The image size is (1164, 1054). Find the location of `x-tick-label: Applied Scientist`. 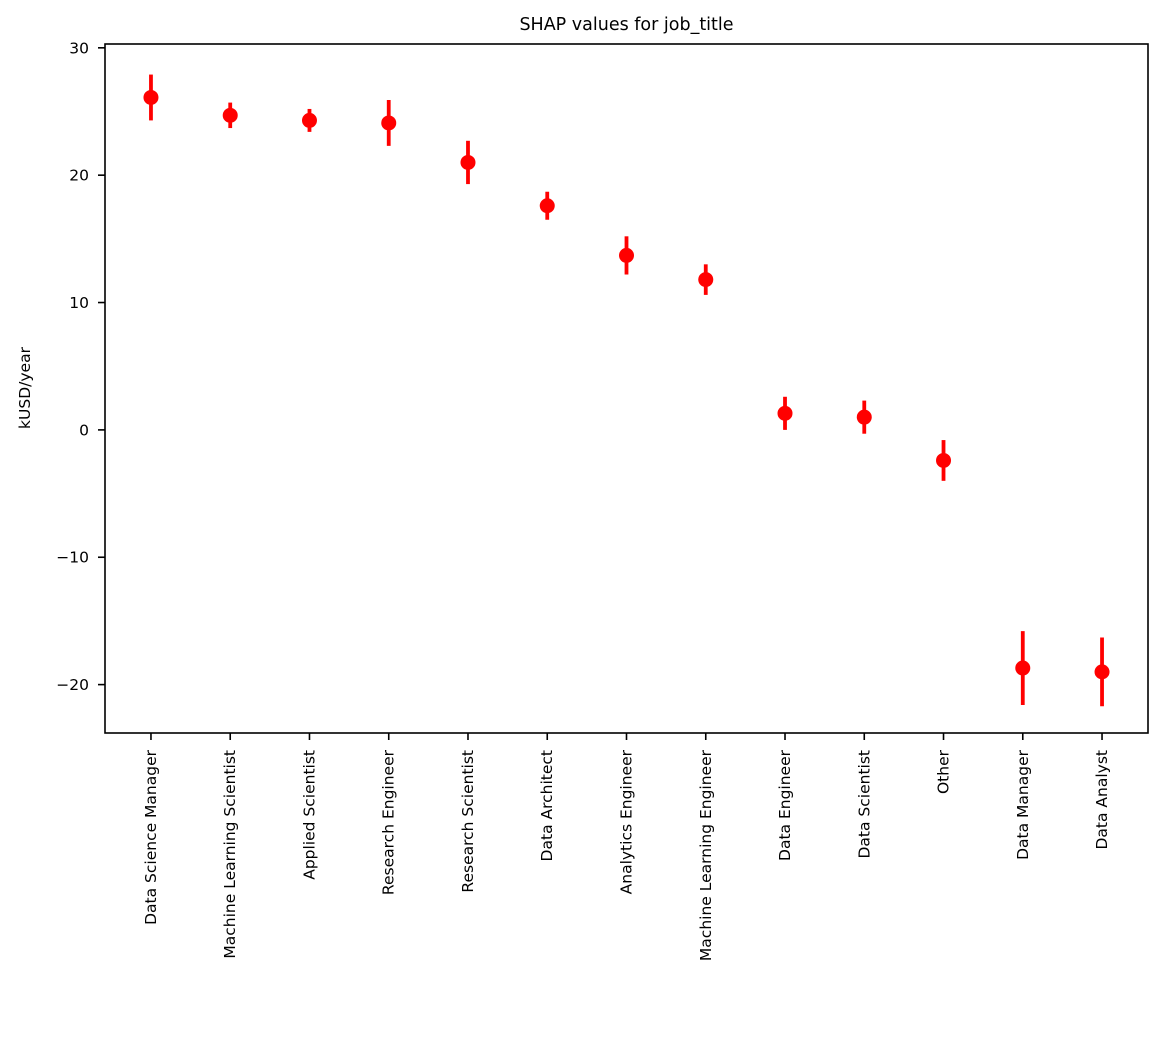

x-tick-label: Applied Scientist is located at coordinates (309, 815).